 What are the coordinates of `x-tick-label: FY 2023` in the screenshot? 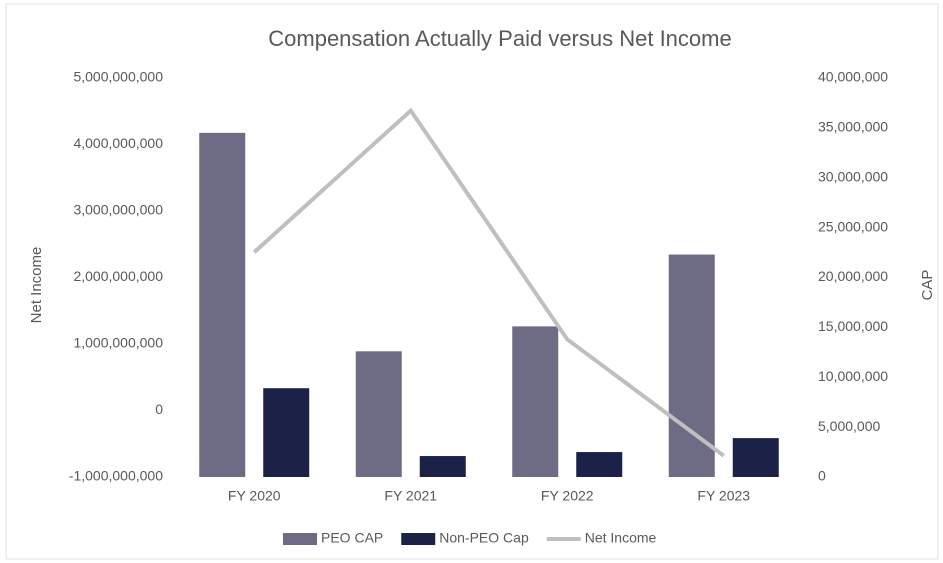 It's located at (723, 496).